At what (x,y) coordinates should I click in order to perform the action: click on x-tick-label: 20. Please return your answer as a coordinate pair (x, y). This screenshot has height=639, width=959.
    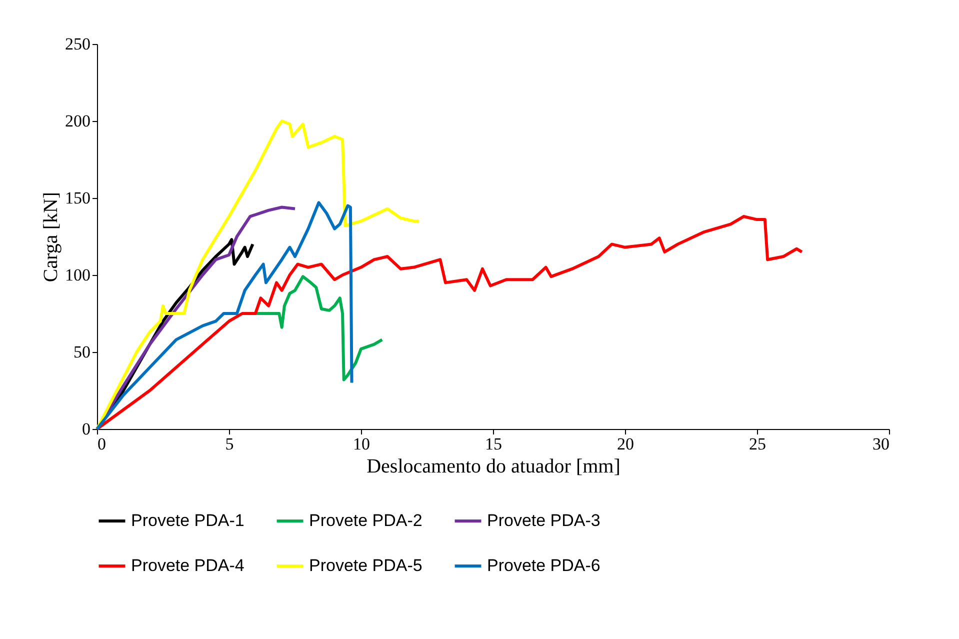
    Looking at the image, I should click on (625, 444).